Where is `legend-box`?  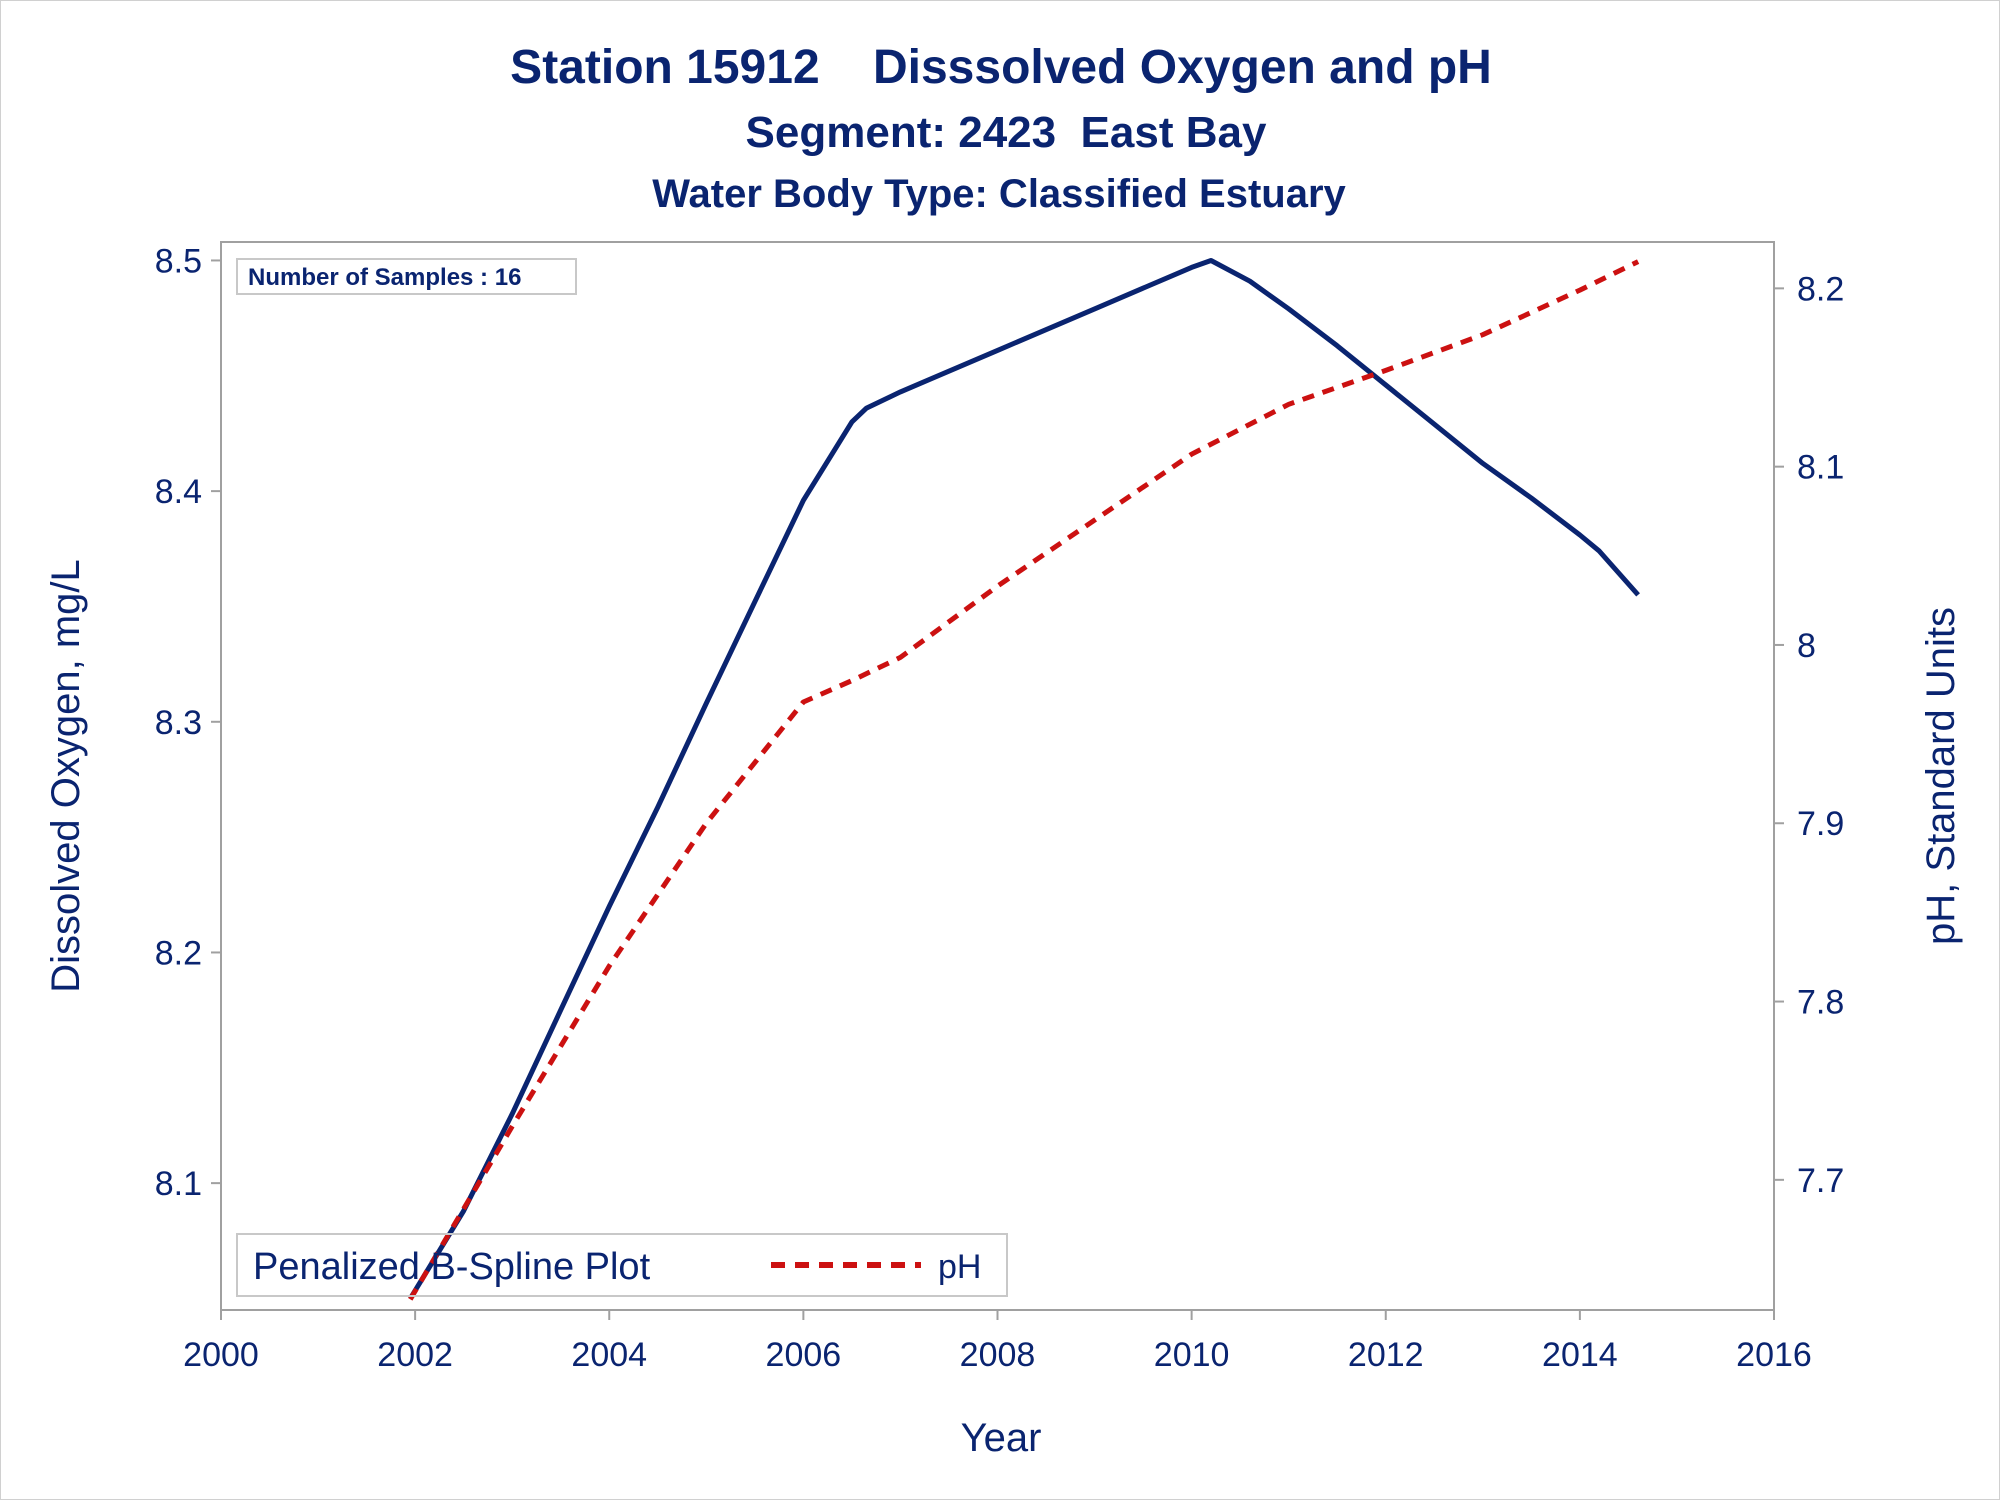
legend-box is located at coordinates (622, 1265).